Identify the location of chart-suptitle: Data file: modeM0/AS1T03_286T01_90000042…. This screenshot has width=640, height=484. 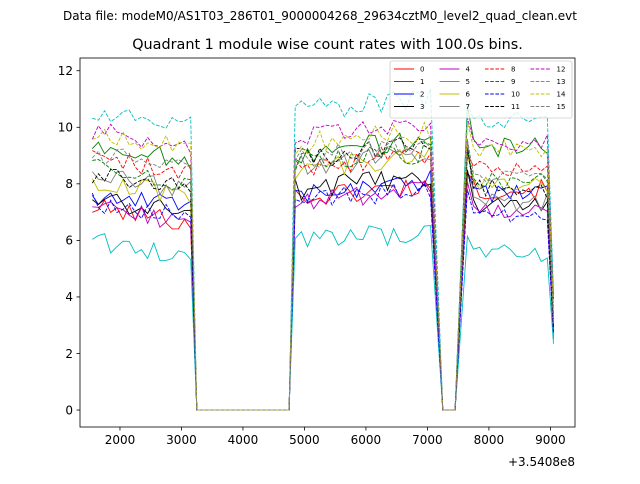
(320, 16).